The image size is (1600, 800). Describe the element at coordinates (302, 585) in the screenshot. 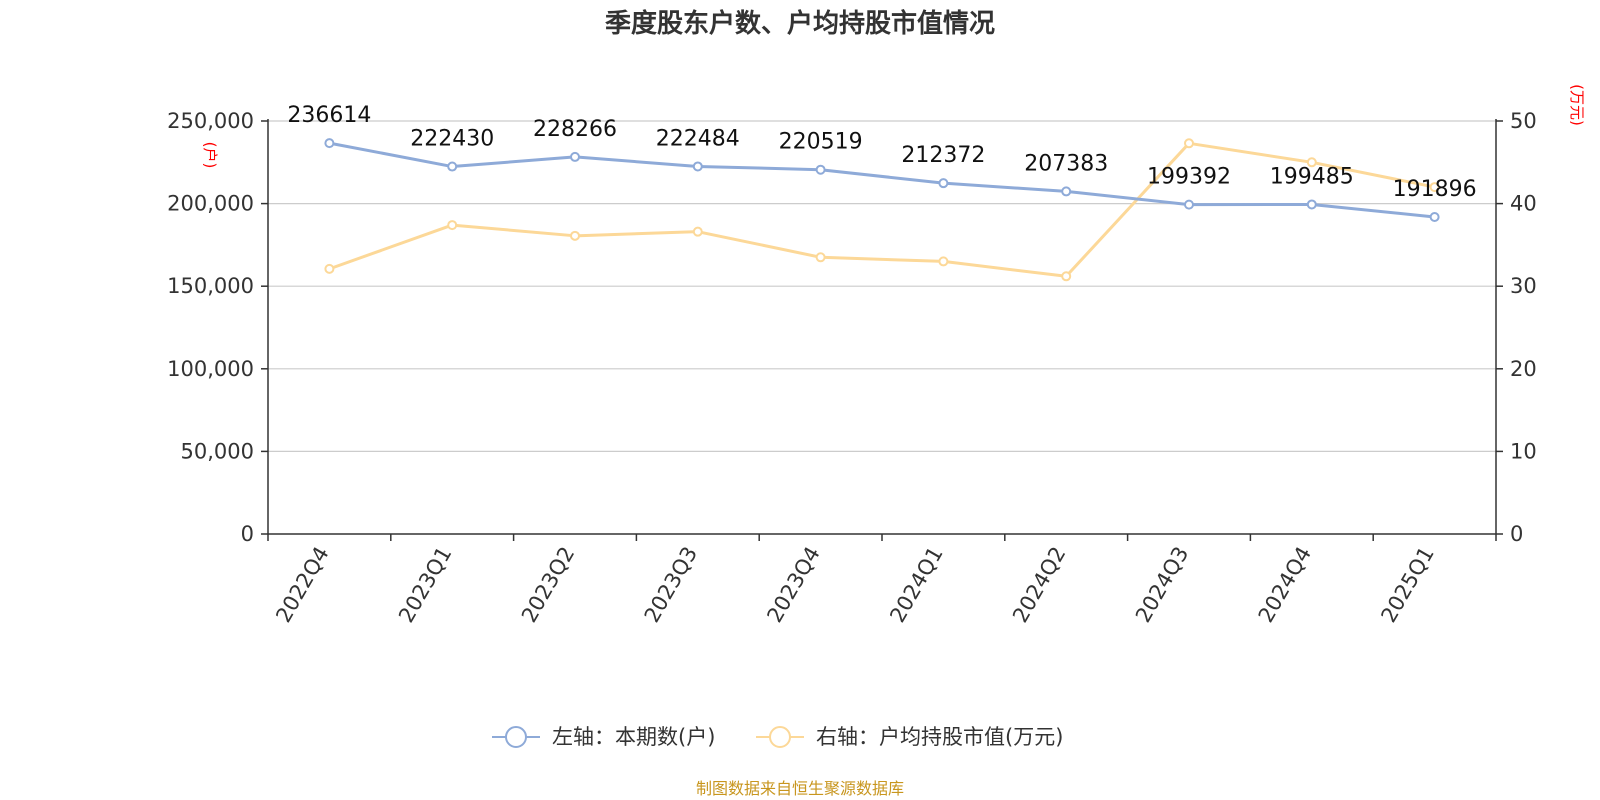

I see `x-axis-tick-label: 2022Q4` at that location.